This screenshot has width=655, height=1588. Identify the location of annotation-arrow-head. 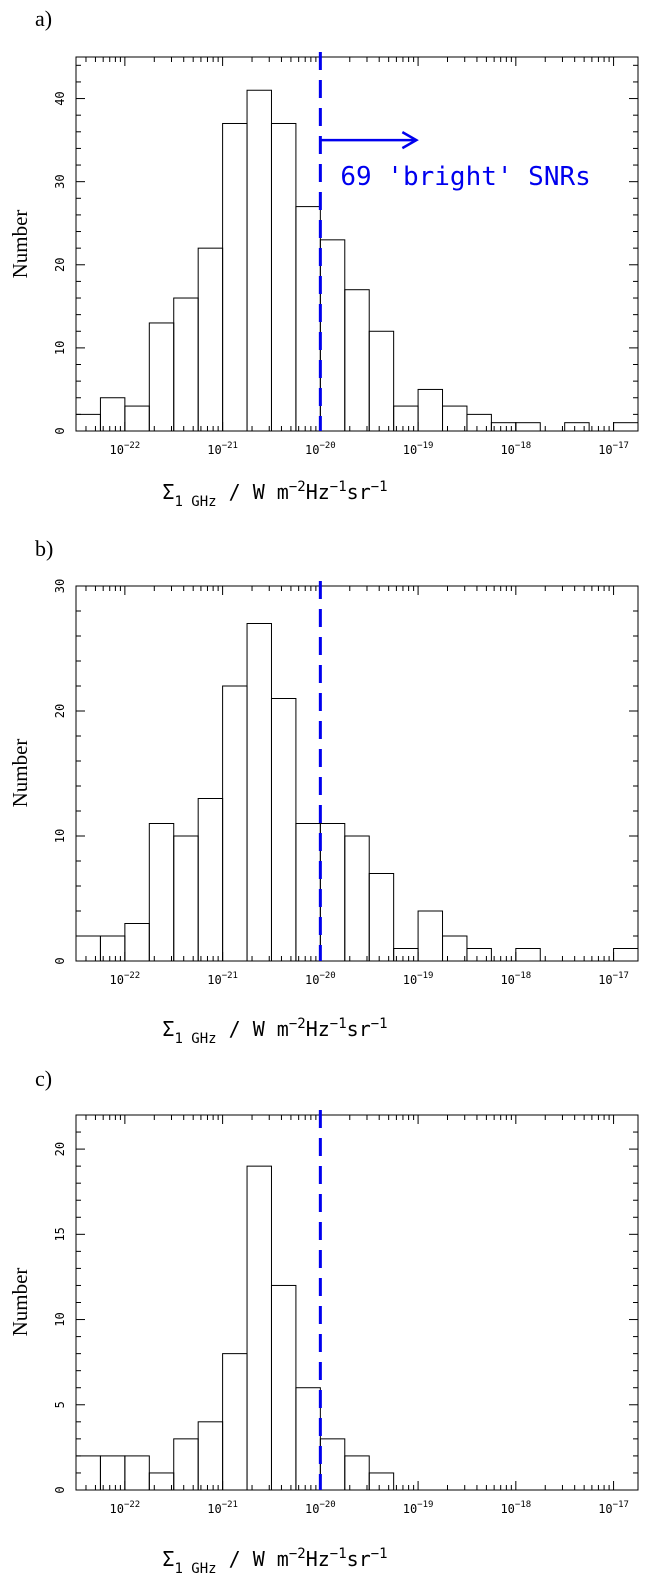
(410, 140).